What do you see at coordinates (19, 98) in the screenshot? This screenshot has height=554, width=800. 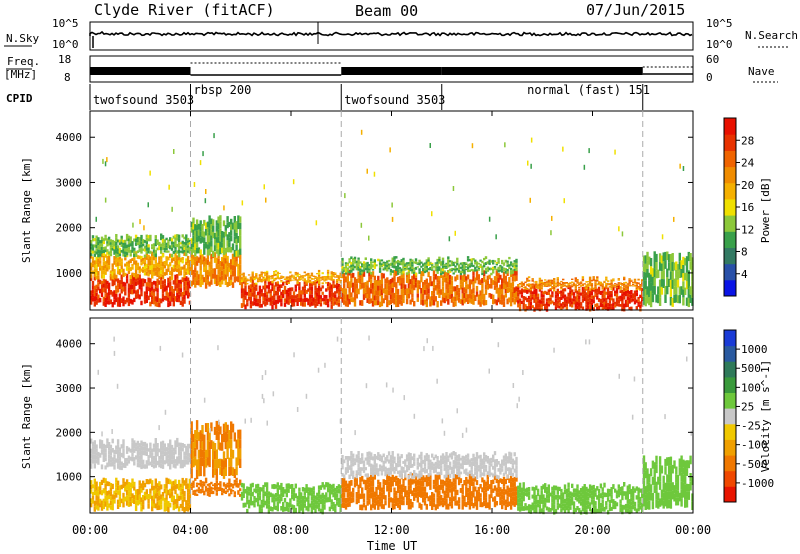 I see `cpid-label: CPID` at bounding box center [19, 98].